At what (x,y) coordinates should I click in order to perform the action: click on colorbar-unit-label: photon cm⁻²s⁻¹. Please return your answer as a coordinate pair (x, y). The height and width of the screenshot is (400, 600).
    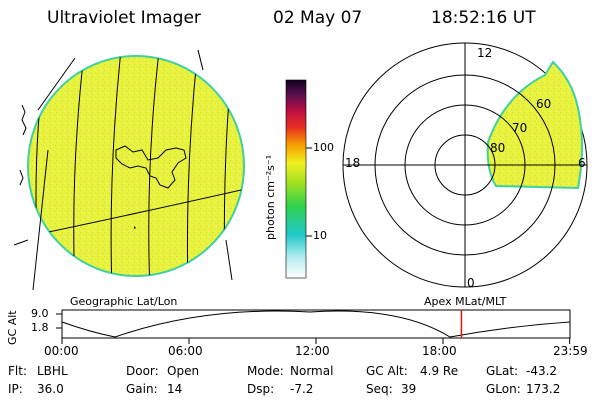
    Looking at the image, I should click on (270, 197).